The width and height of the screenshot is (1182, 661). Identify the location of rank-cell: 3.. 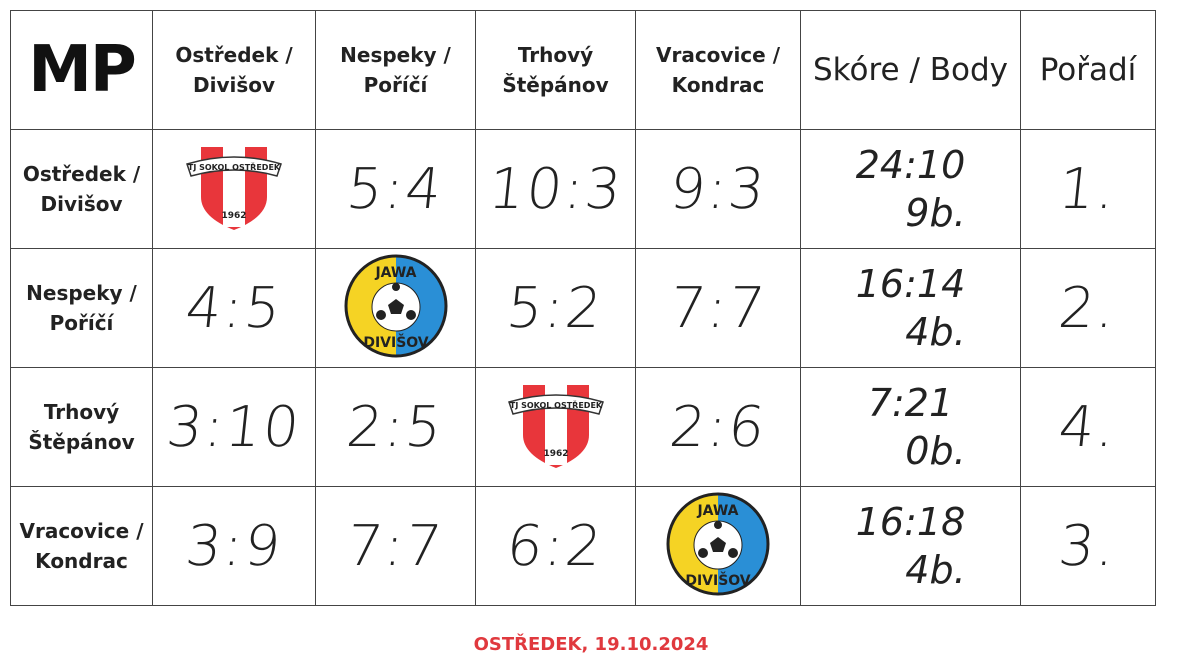
(1088, 546).